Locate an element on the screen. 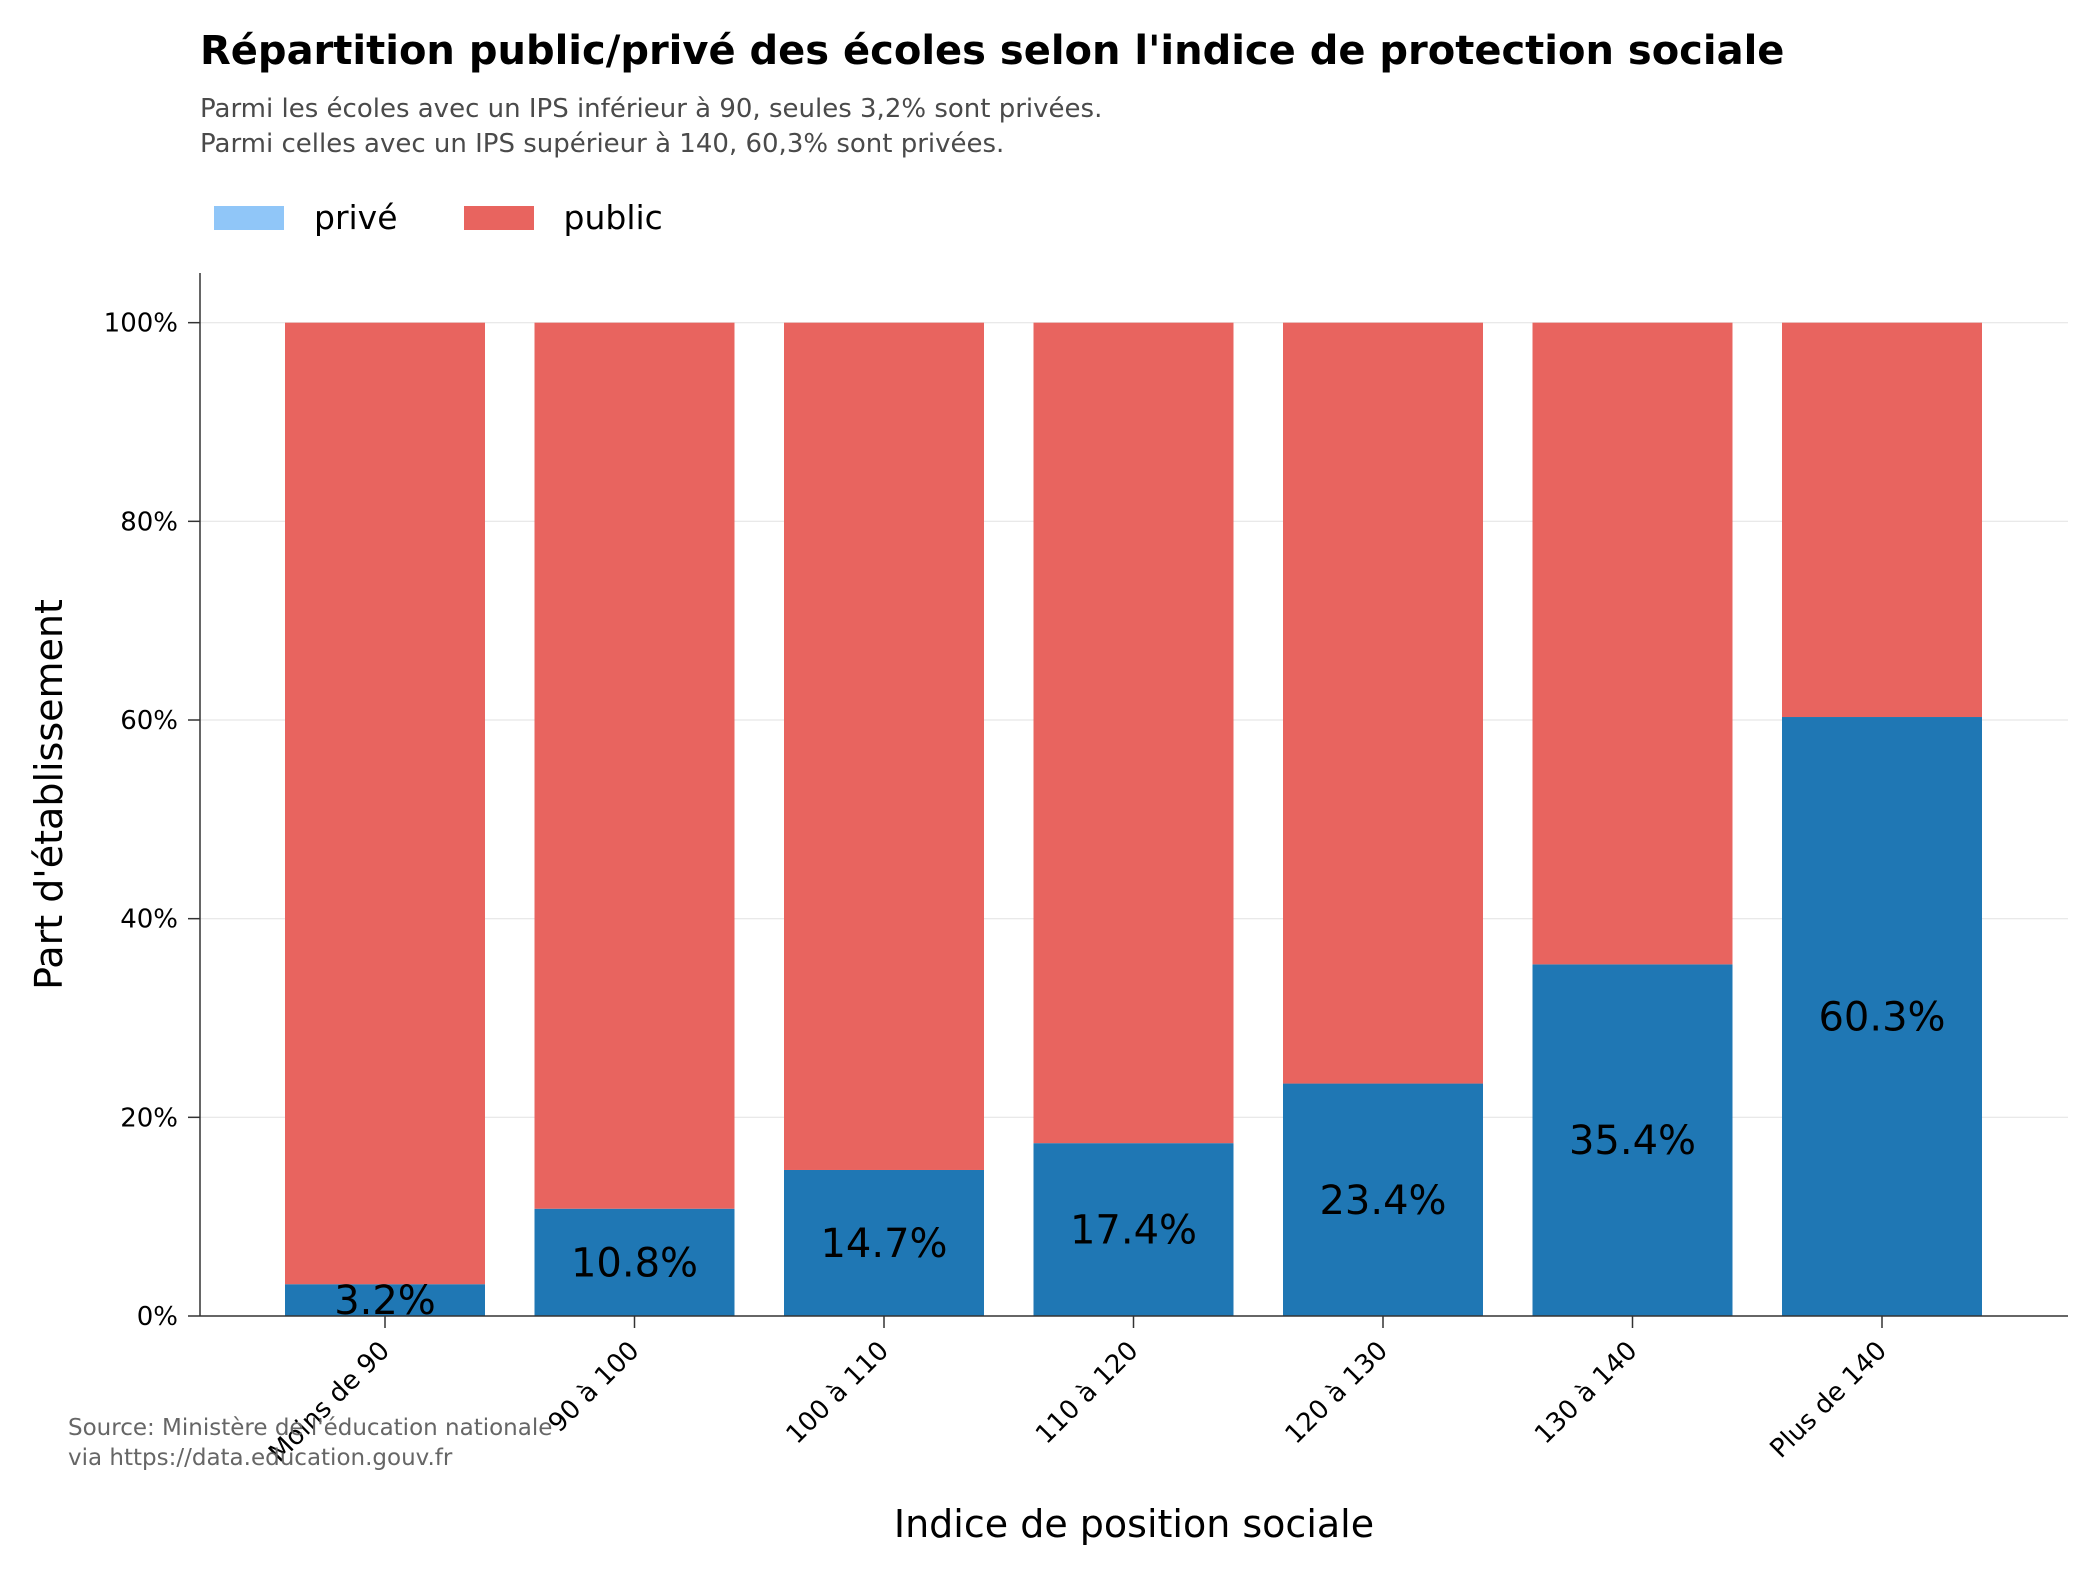 This screenshot has width=2090, height=1573. data-label: 23.4% is located at coordinates (1382, 1201).